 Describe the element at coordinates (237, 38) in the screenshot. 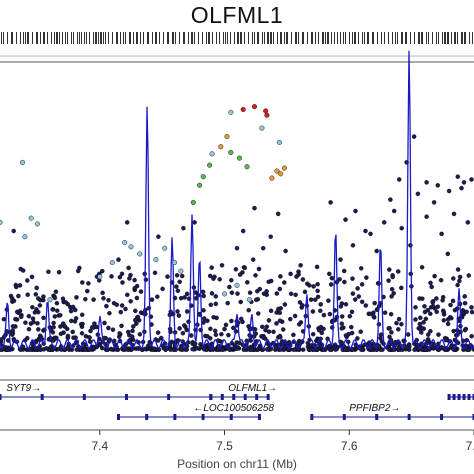

I see `snp-density-barcode` at that location.